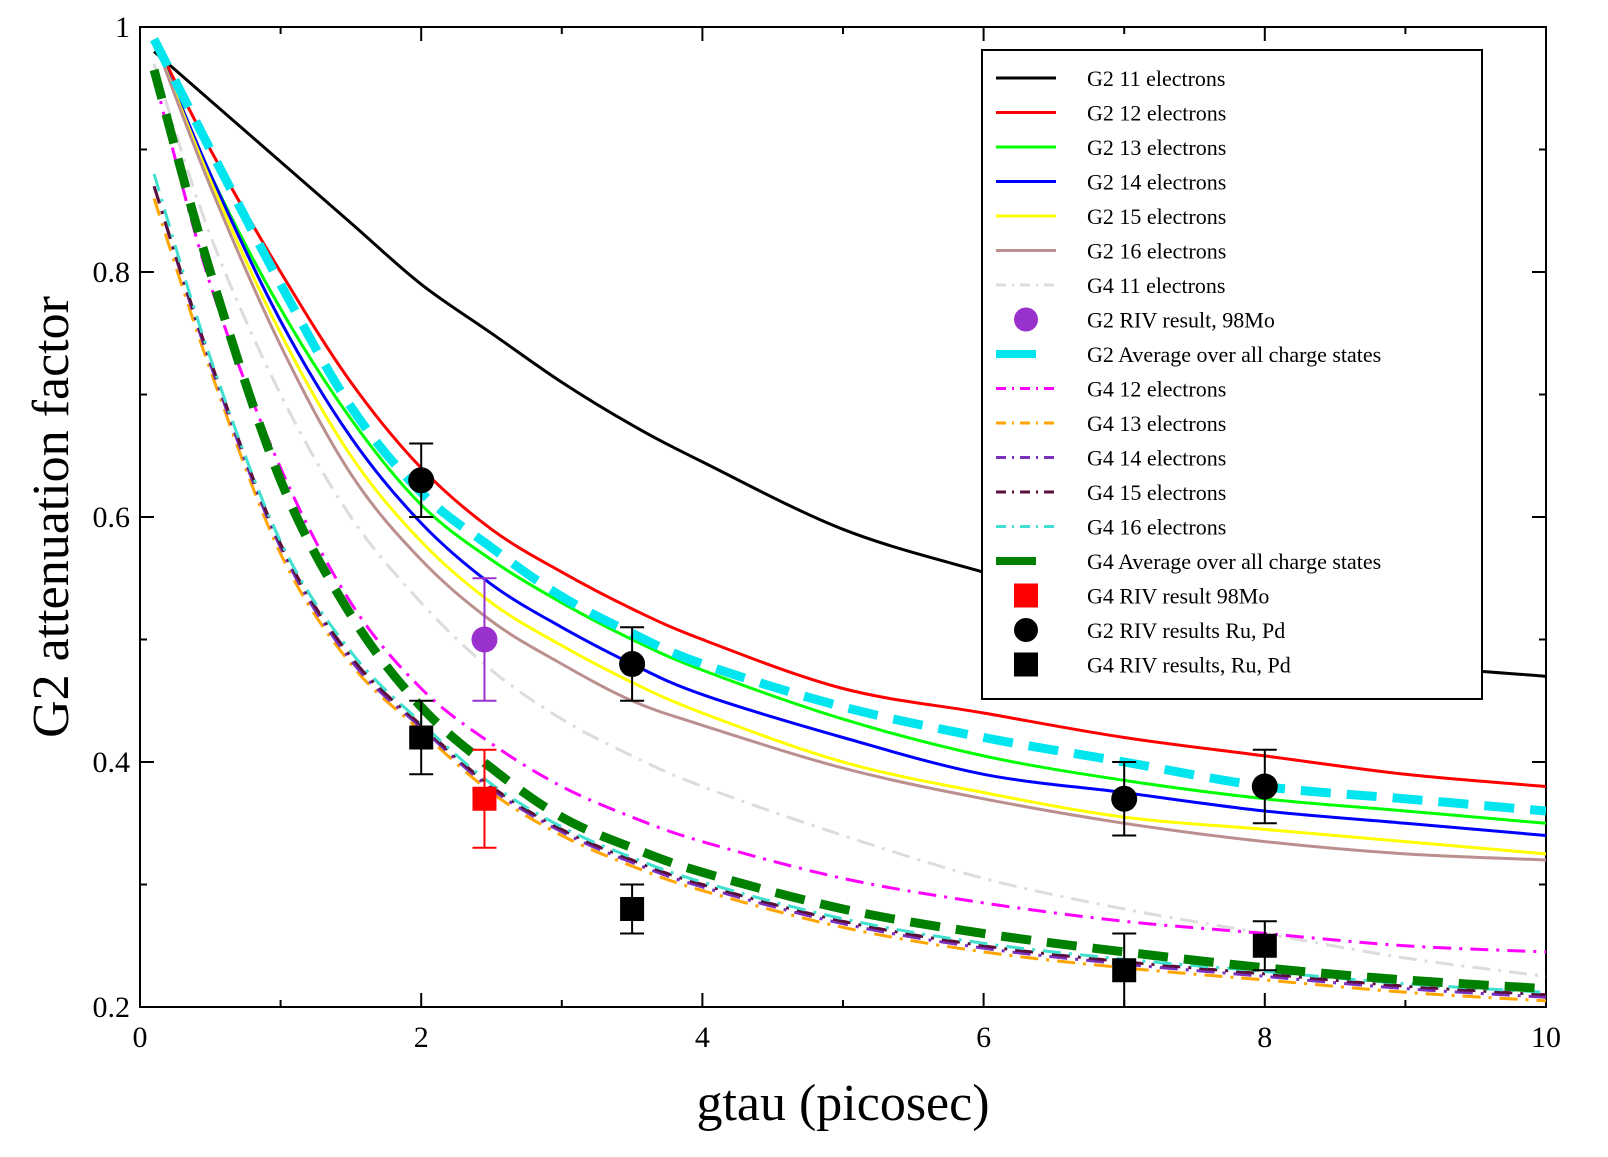  Describe the element at coordinates (1156, 458) in the screenshot. I see `legend-label: G4 14 electrons` at that location.